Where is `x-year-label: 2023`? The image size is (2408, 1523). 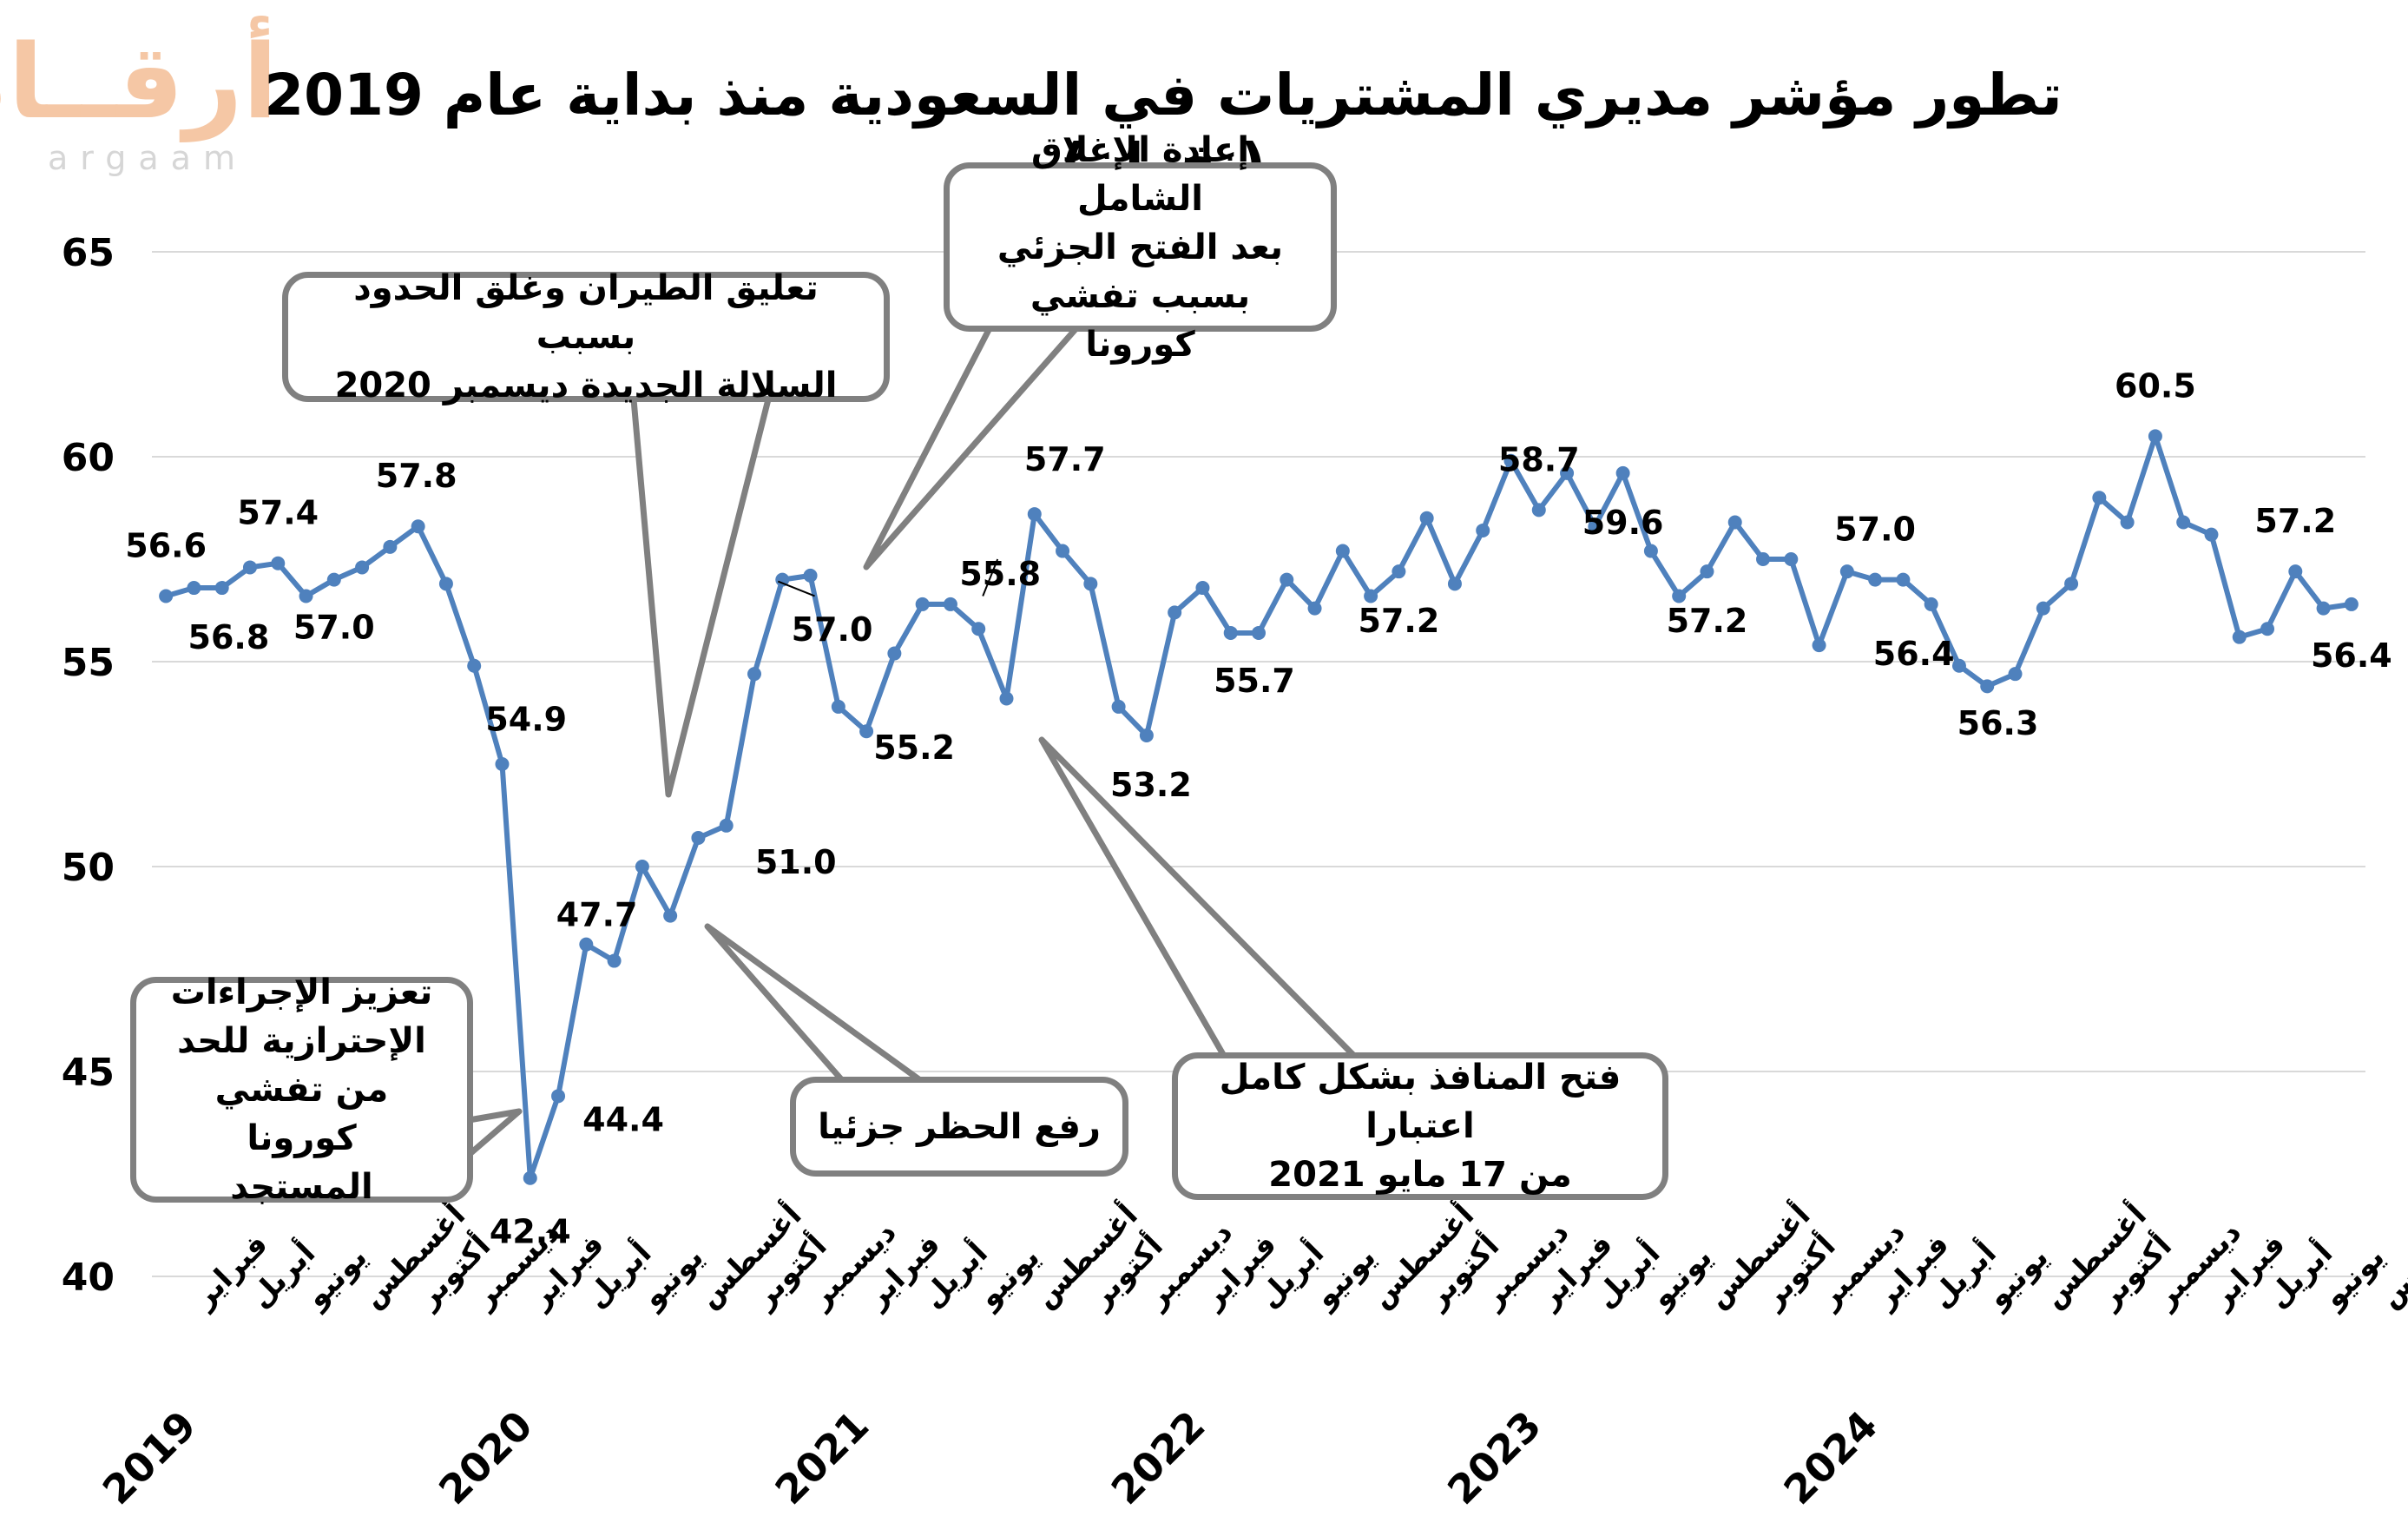 x-year-label: 2023 is located at coordinates (1494, 1457).